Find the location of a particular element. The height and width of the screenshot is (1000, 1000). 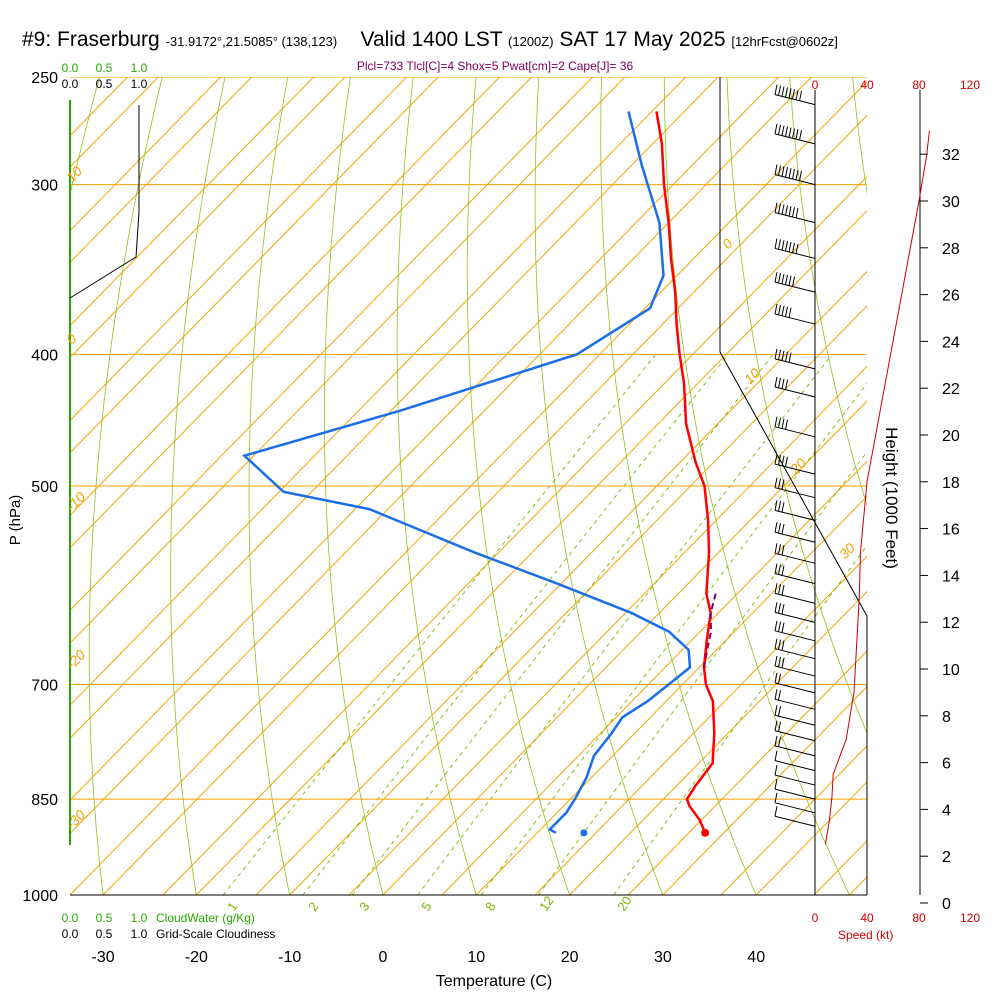

cloud-water-tick-label: 0.5 is located at coordinates (104, 918).